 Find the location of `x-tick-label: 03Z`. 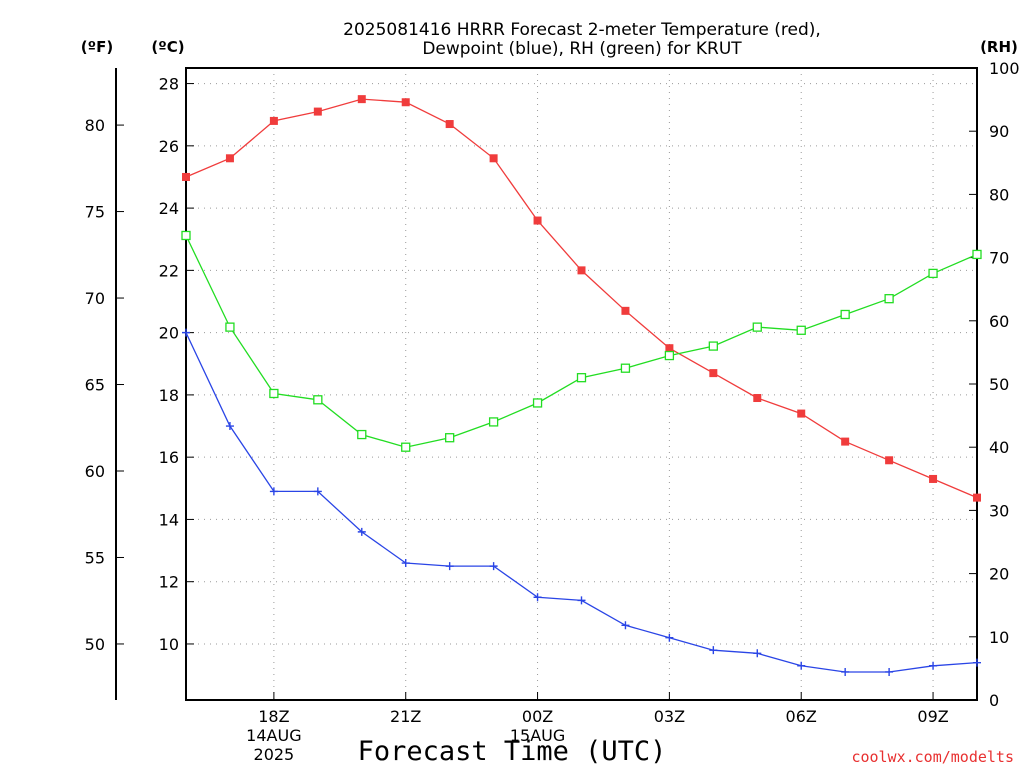

x-tick-label: 03Z is located at coordinates (669, 716).